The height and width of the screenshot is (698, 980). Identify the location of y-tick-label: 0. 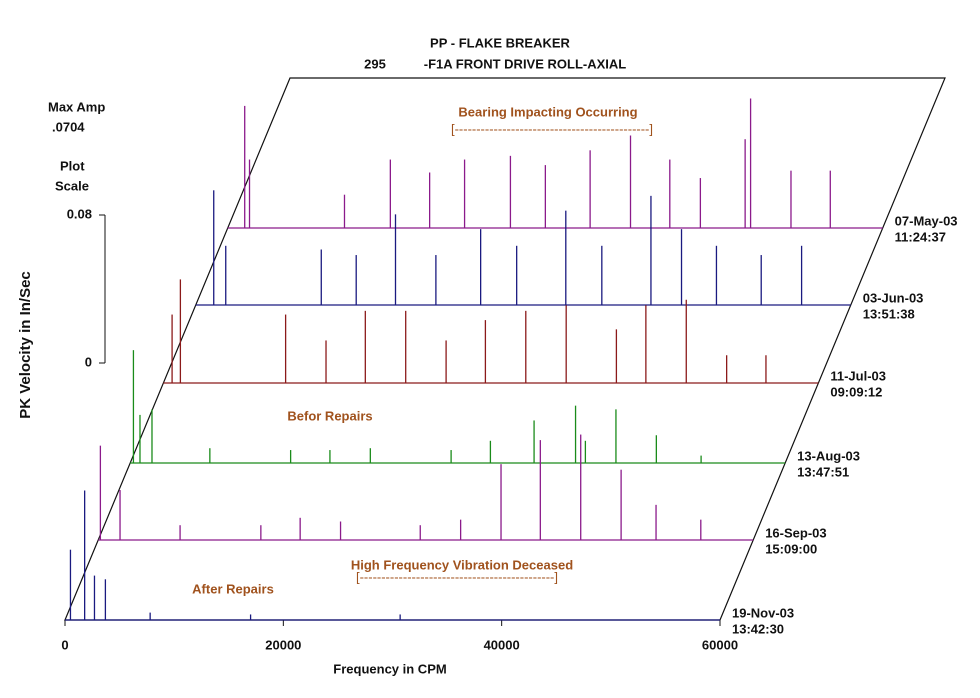
(88, 361).